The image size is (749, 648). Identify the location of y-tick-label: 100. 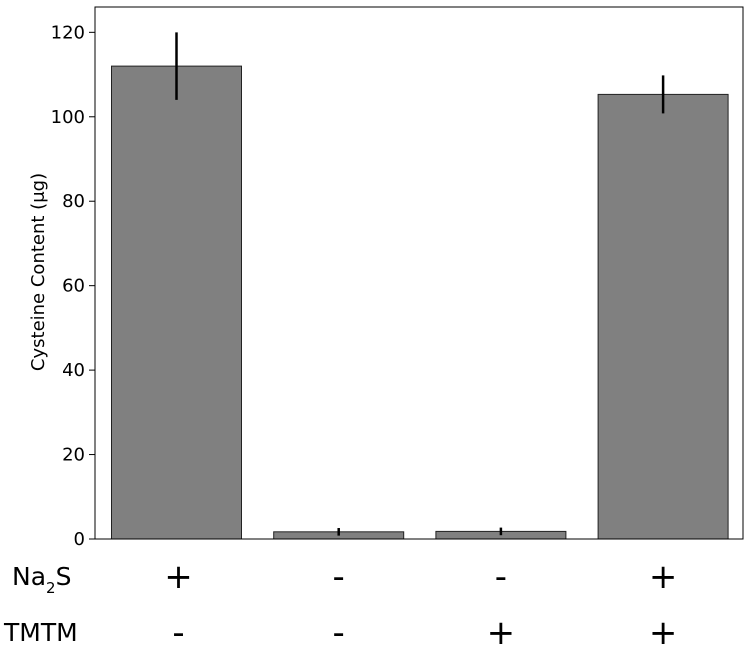
(68, 117).